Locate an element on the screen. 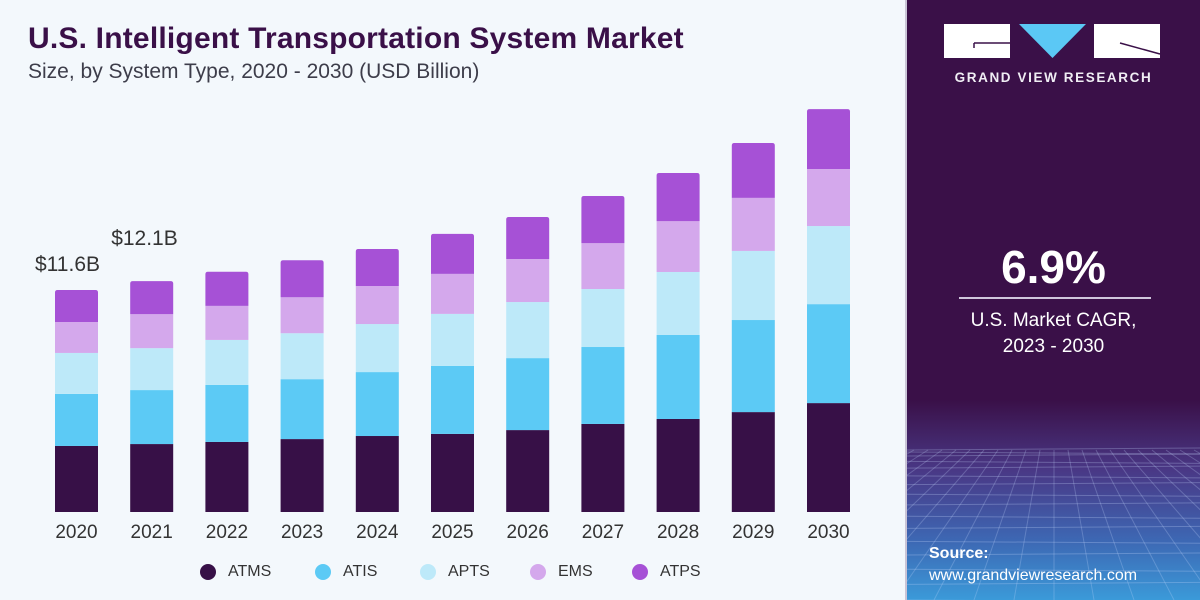 The width and height of the screenshot is (1200, 600). bar-segment-atms-2026 is located at coordinates (528, 471).